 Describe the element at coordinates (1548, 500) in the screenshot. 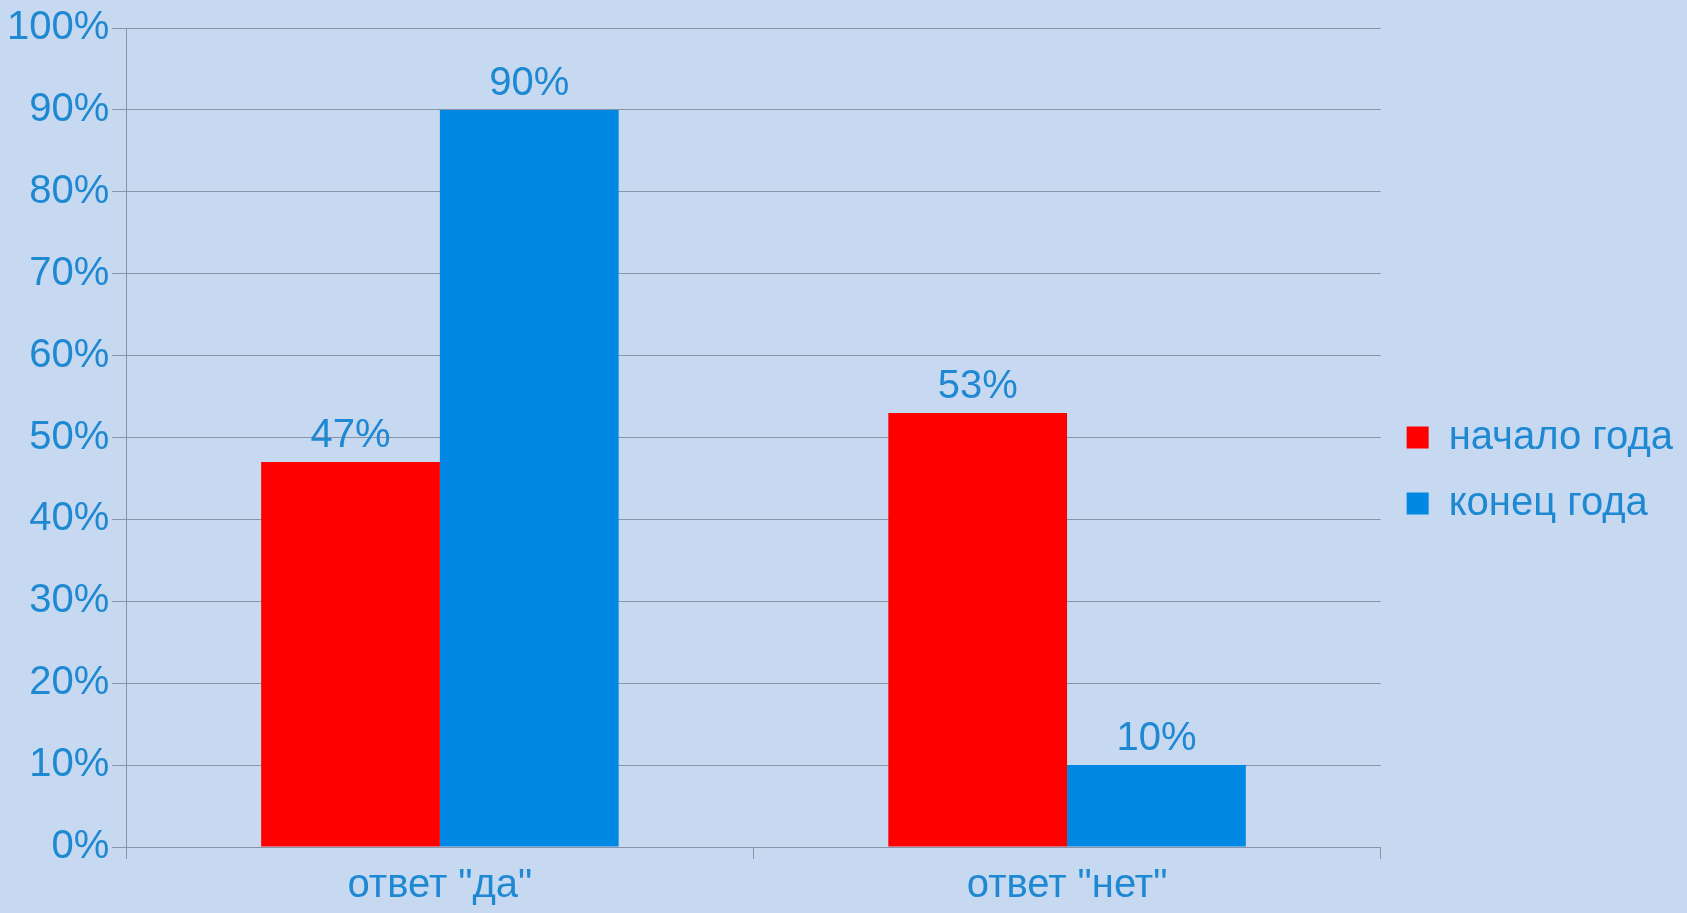

I see `legend-label: конец года` at that location.